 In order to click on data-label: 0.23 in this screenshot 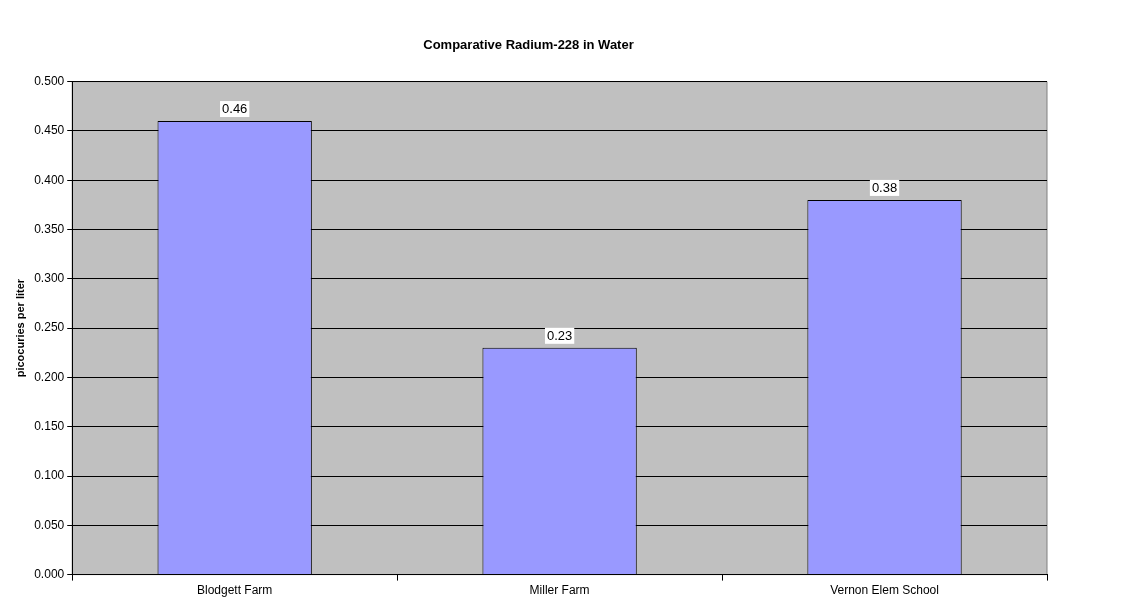, I will do `click(559, 335)`.